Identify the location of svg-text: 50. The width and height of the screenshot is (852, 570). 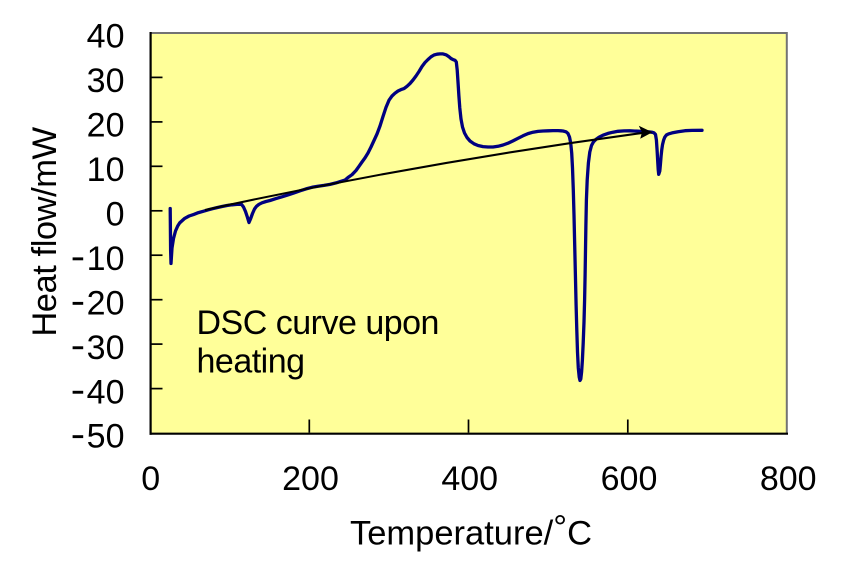
(106, 437).